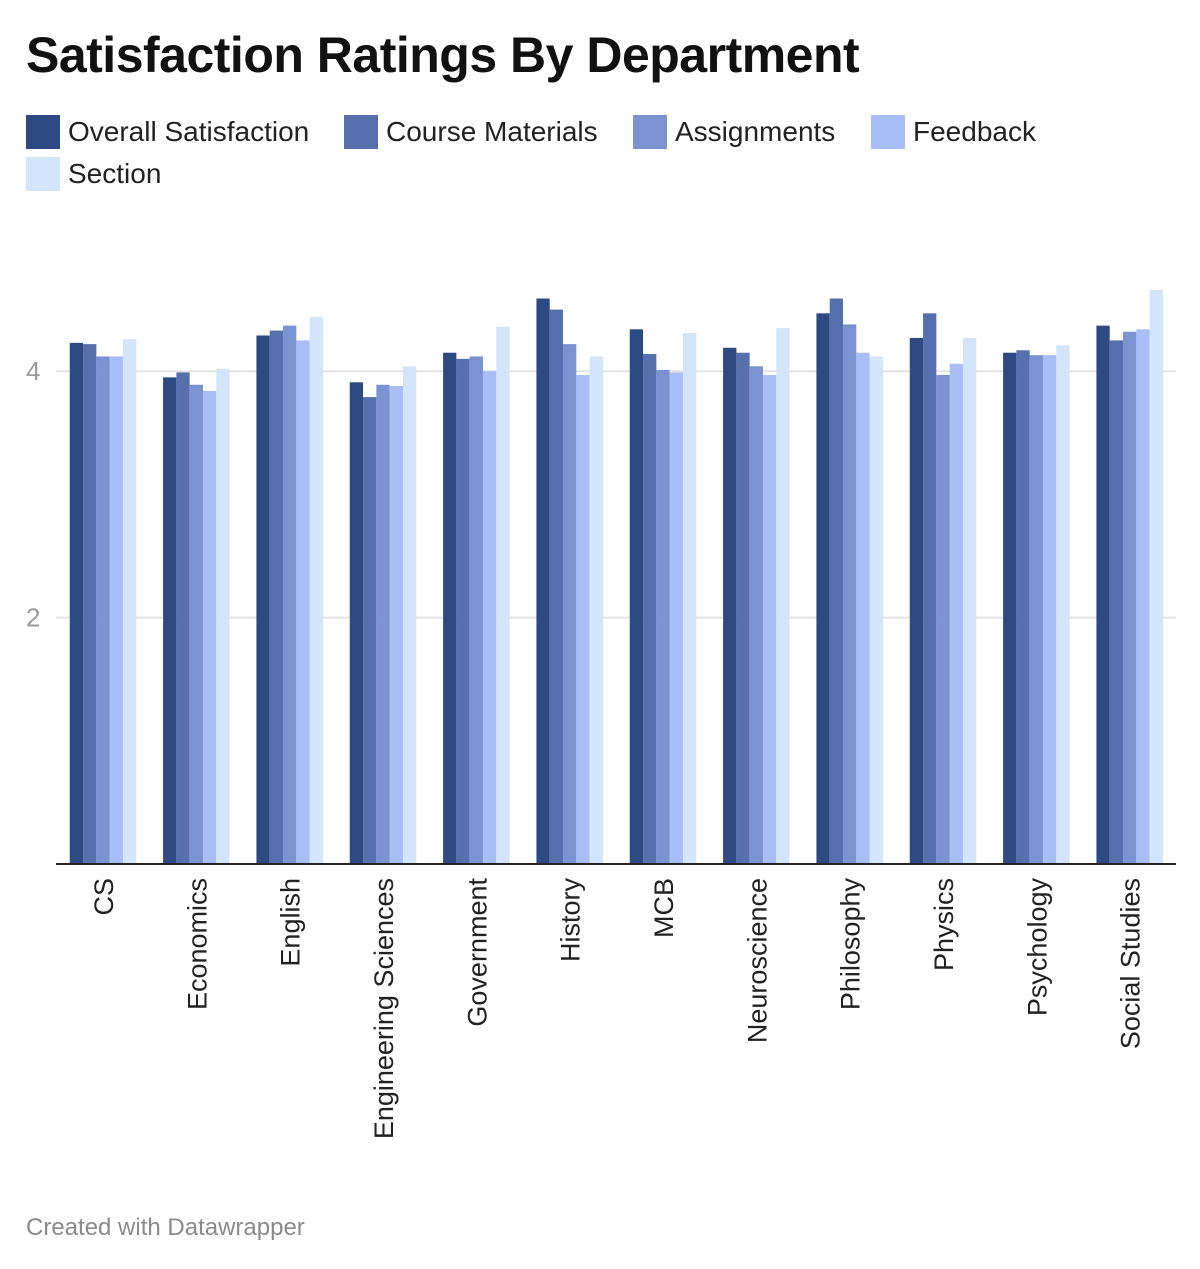  Describe the element at coordinates (477, 952) in the screenshot. I see `x-tick-label: Government` at that location.